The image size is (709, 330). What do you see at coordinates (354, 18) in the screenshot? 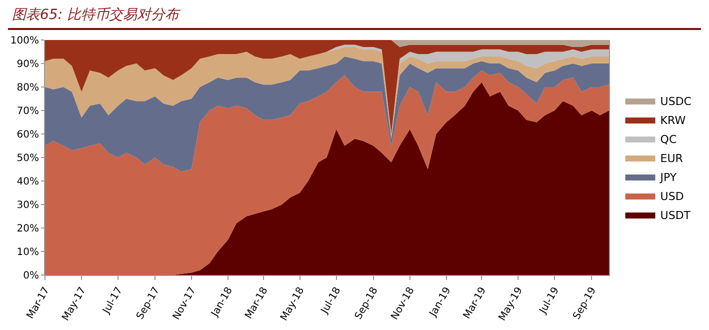
I see `chart-title: 图表65: 比特币交易对分布` at bounding box center [354, 18].